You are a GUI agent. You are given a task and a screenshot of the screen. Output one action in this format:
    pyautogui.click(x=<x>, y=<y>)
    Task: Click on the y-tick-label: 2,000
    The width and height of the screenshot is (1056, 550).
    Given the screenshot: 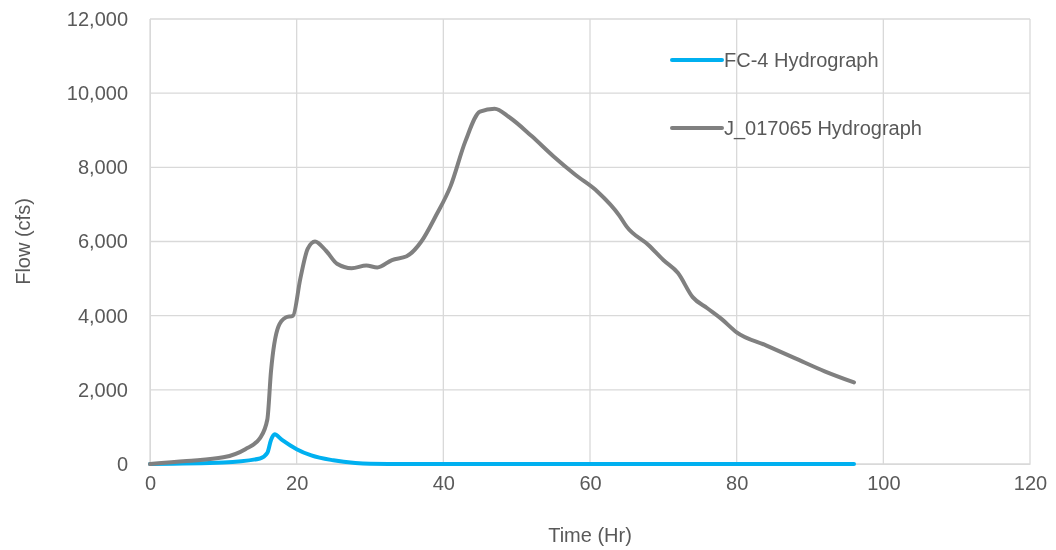 What is the action you would take?
    pyautogui.click(x=102, y=389)
    